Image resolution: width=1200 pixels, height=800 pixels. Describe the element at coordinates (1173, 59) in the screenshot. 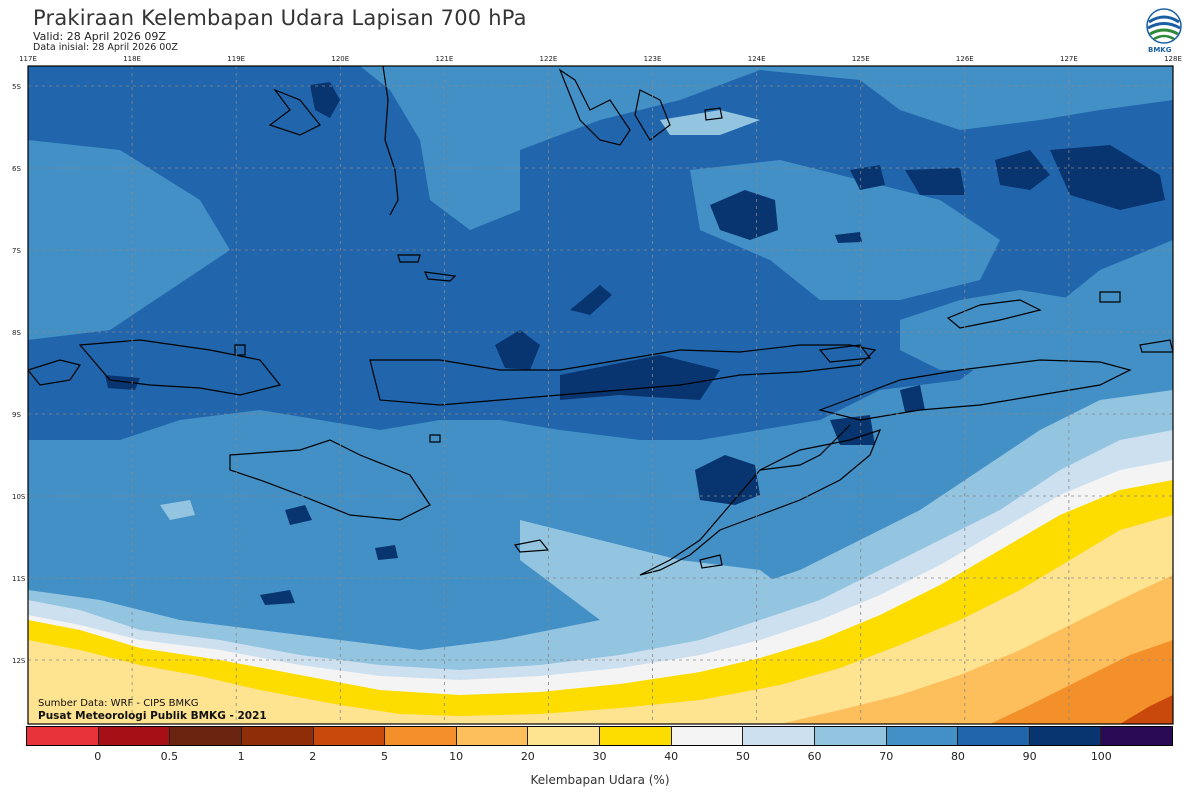

I see `longitude-label: 128E` at that location.